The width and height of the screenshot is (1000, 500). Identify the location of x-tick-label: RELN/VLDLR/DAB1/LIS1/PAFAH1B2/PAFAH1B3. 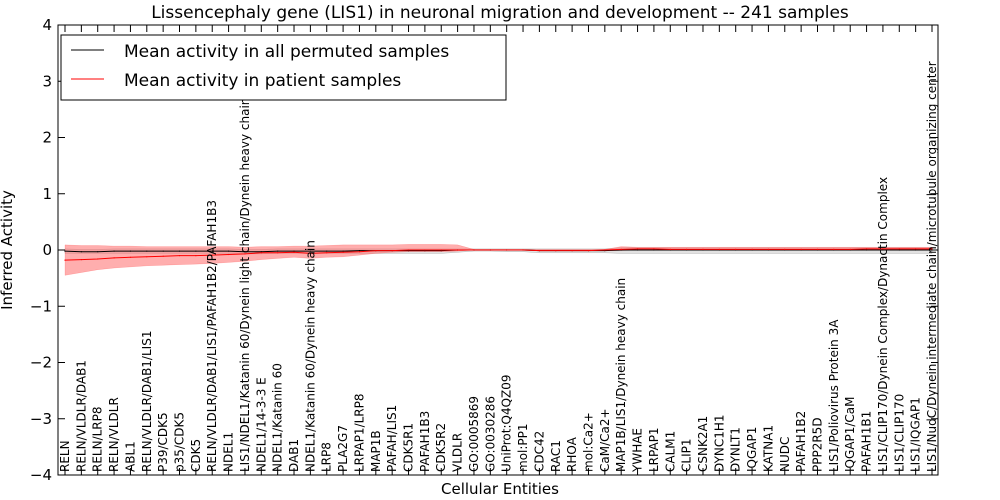
(212, 336).